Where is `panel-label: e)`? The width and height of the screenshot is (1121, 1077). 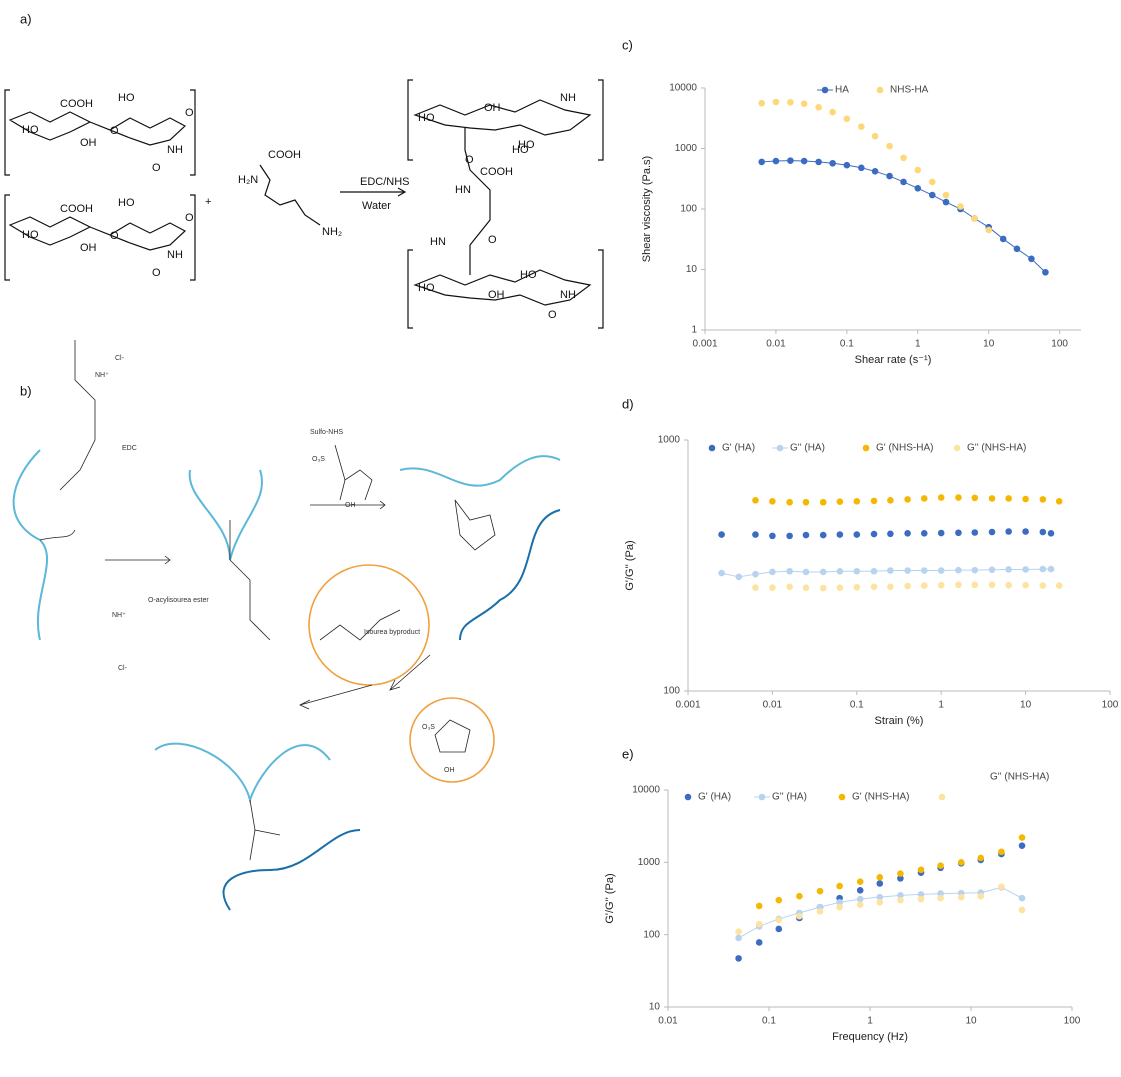
panel-label: e) is located at coordinates (628, 753).